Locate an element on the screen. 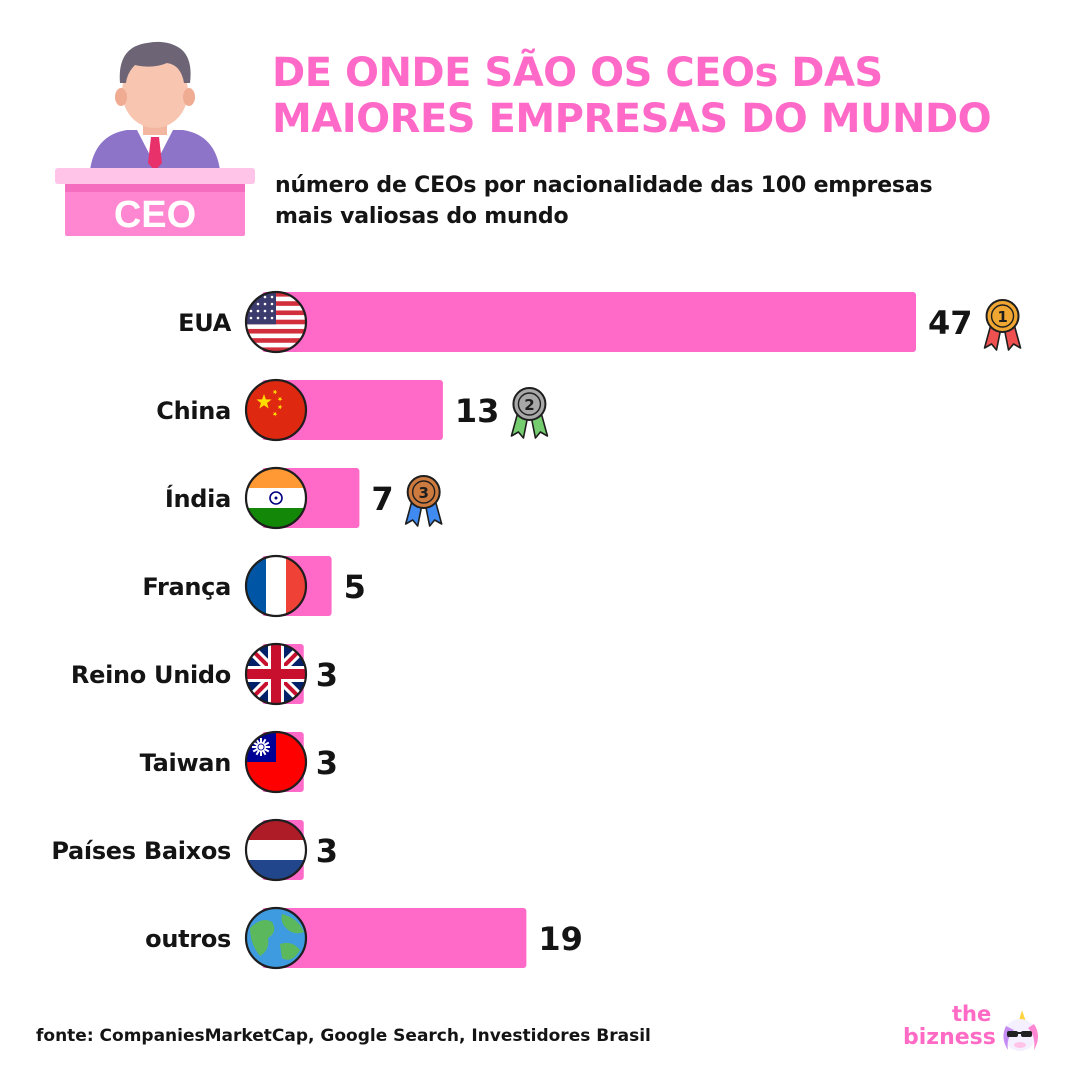 Image resolution: width=1080 pixels, height=1080 pixels. subtitle-line-2: mais valiosas do mundo is located at coordinates (422, 216).